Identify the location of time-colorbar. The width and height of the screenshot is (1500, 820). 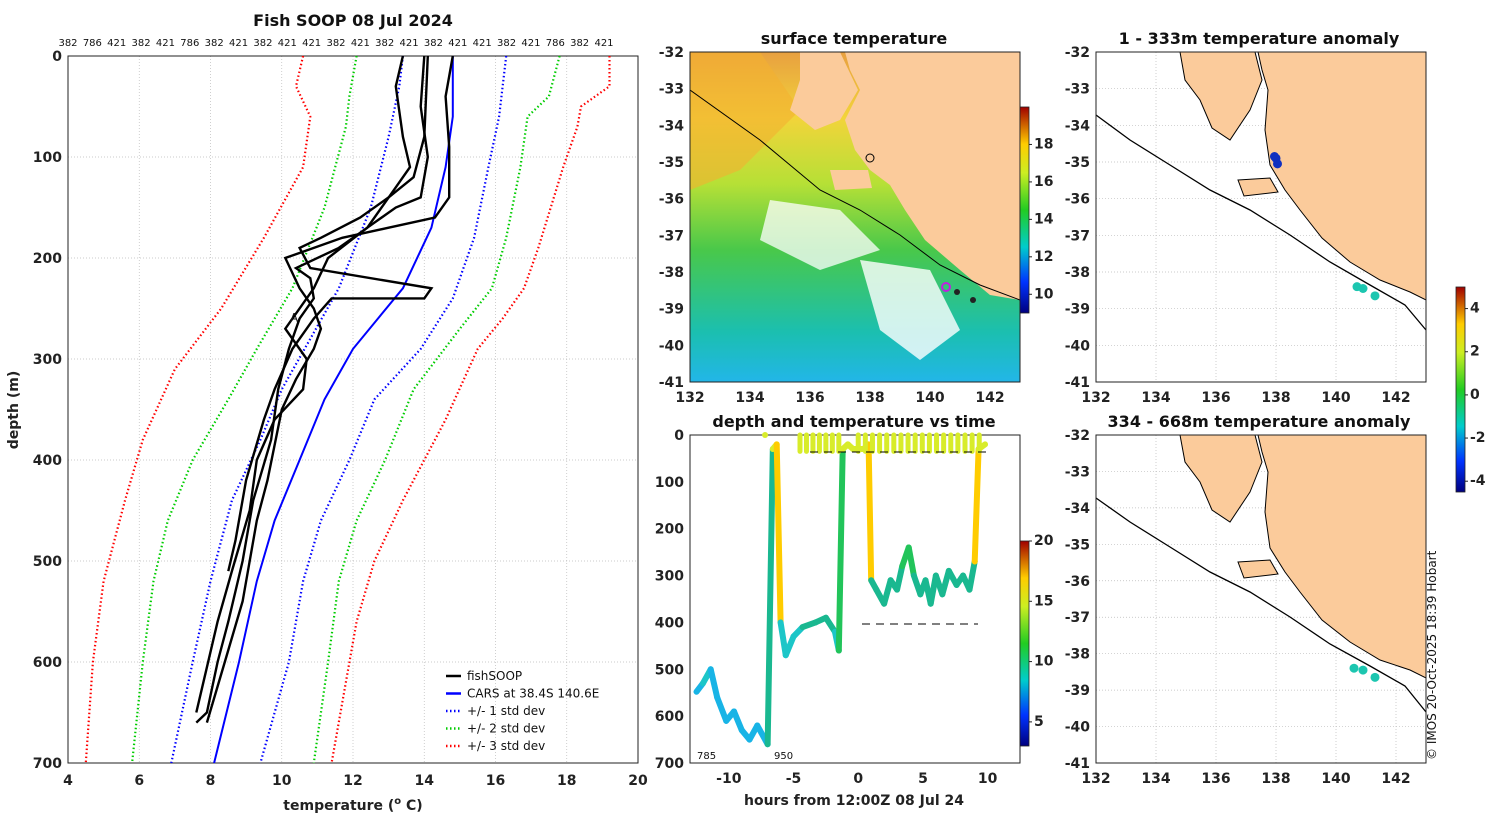
(1024, 643).